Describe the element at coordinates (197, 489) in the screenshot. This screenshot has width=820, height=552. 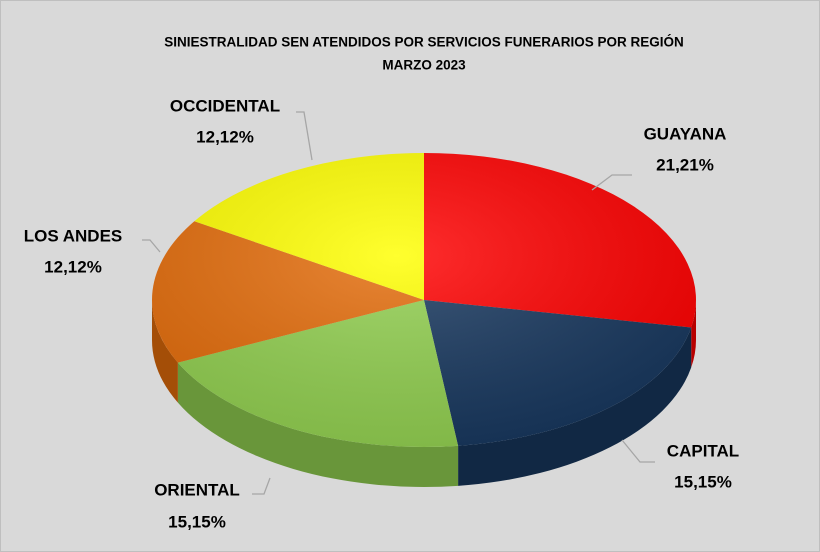
I see `slice-label: ORIENTAL` at that location.